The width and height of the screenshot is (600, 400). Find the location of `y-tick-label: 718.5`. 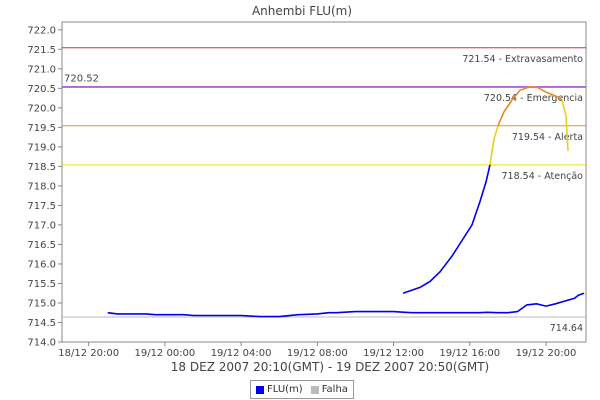

y-tick-label: 718.5 is located at coordinates (41, 167).